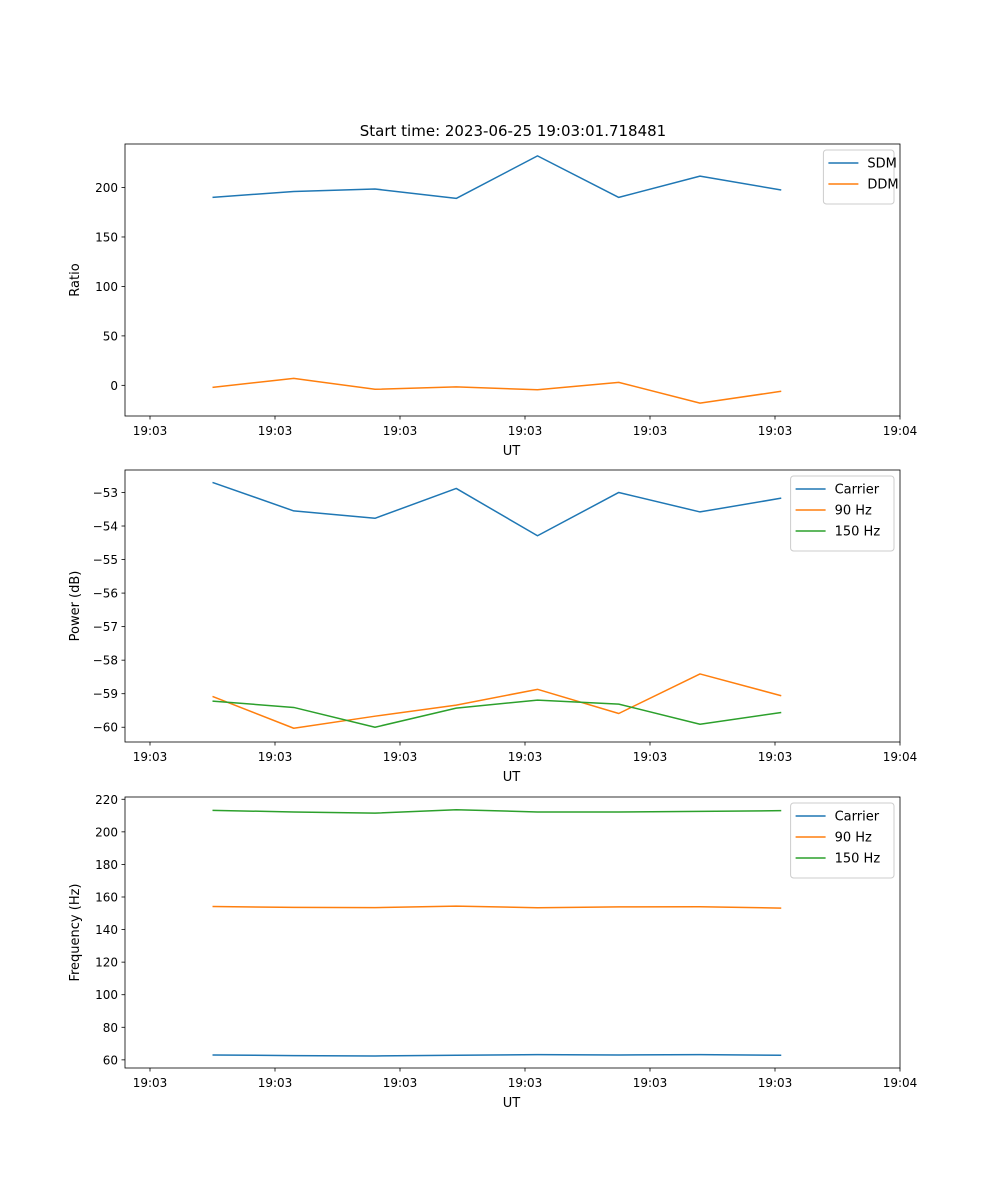 This screenshot has width=1000, height=1200. Describe the element at coordinates (106, 930) in the screenshot. I see `y-tick-label: 140` at that location.